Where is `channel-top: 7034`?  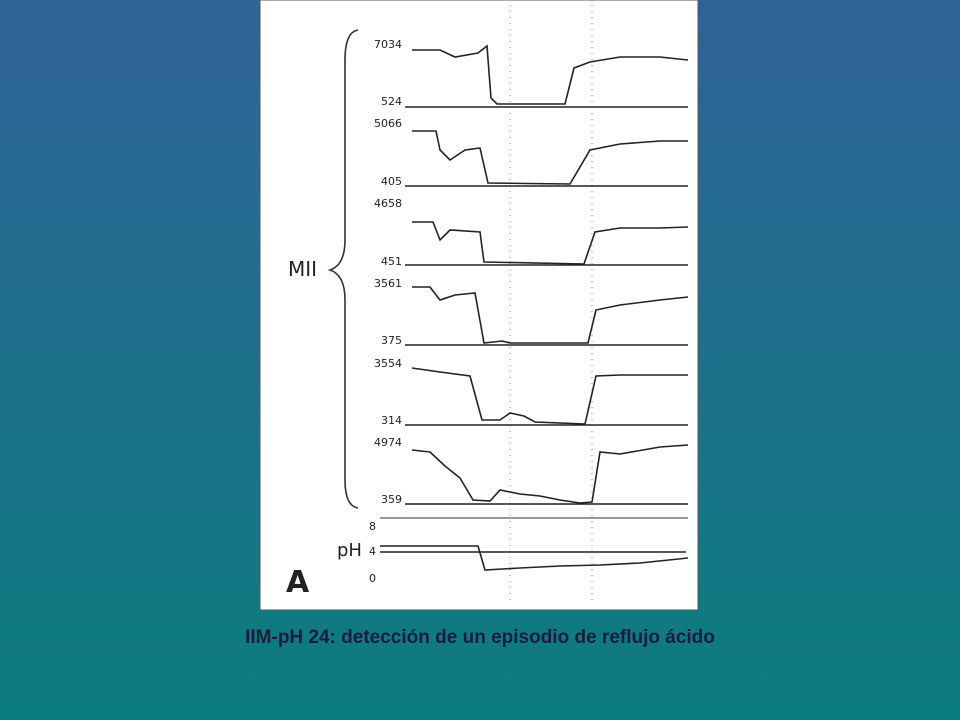
channel-top: 7034 is located at coordinates (388, 44).